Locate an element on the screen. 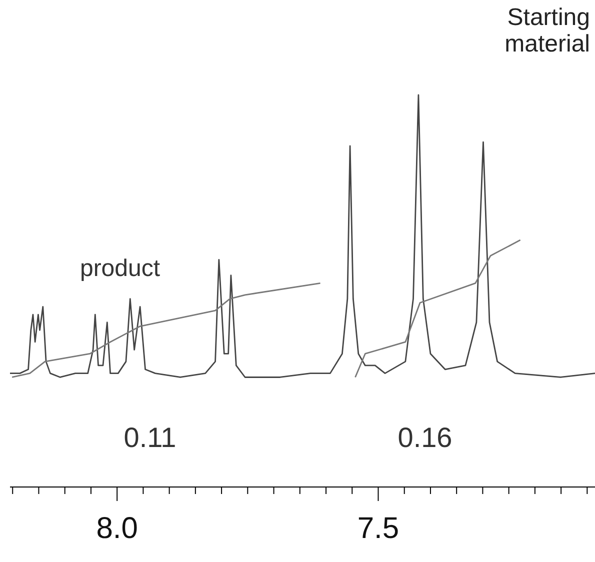 The height and width of the screenshot is (562, 595). annotation: 0.11 is located at coordinates (150, 437).